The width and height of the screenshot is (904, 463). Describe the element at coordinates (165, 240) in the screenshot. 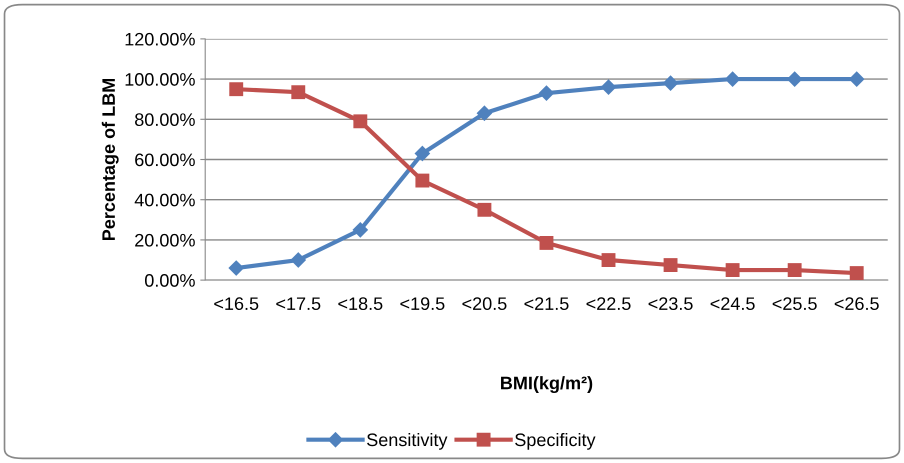

I see `y-tick-label: 20.00%` at that location.